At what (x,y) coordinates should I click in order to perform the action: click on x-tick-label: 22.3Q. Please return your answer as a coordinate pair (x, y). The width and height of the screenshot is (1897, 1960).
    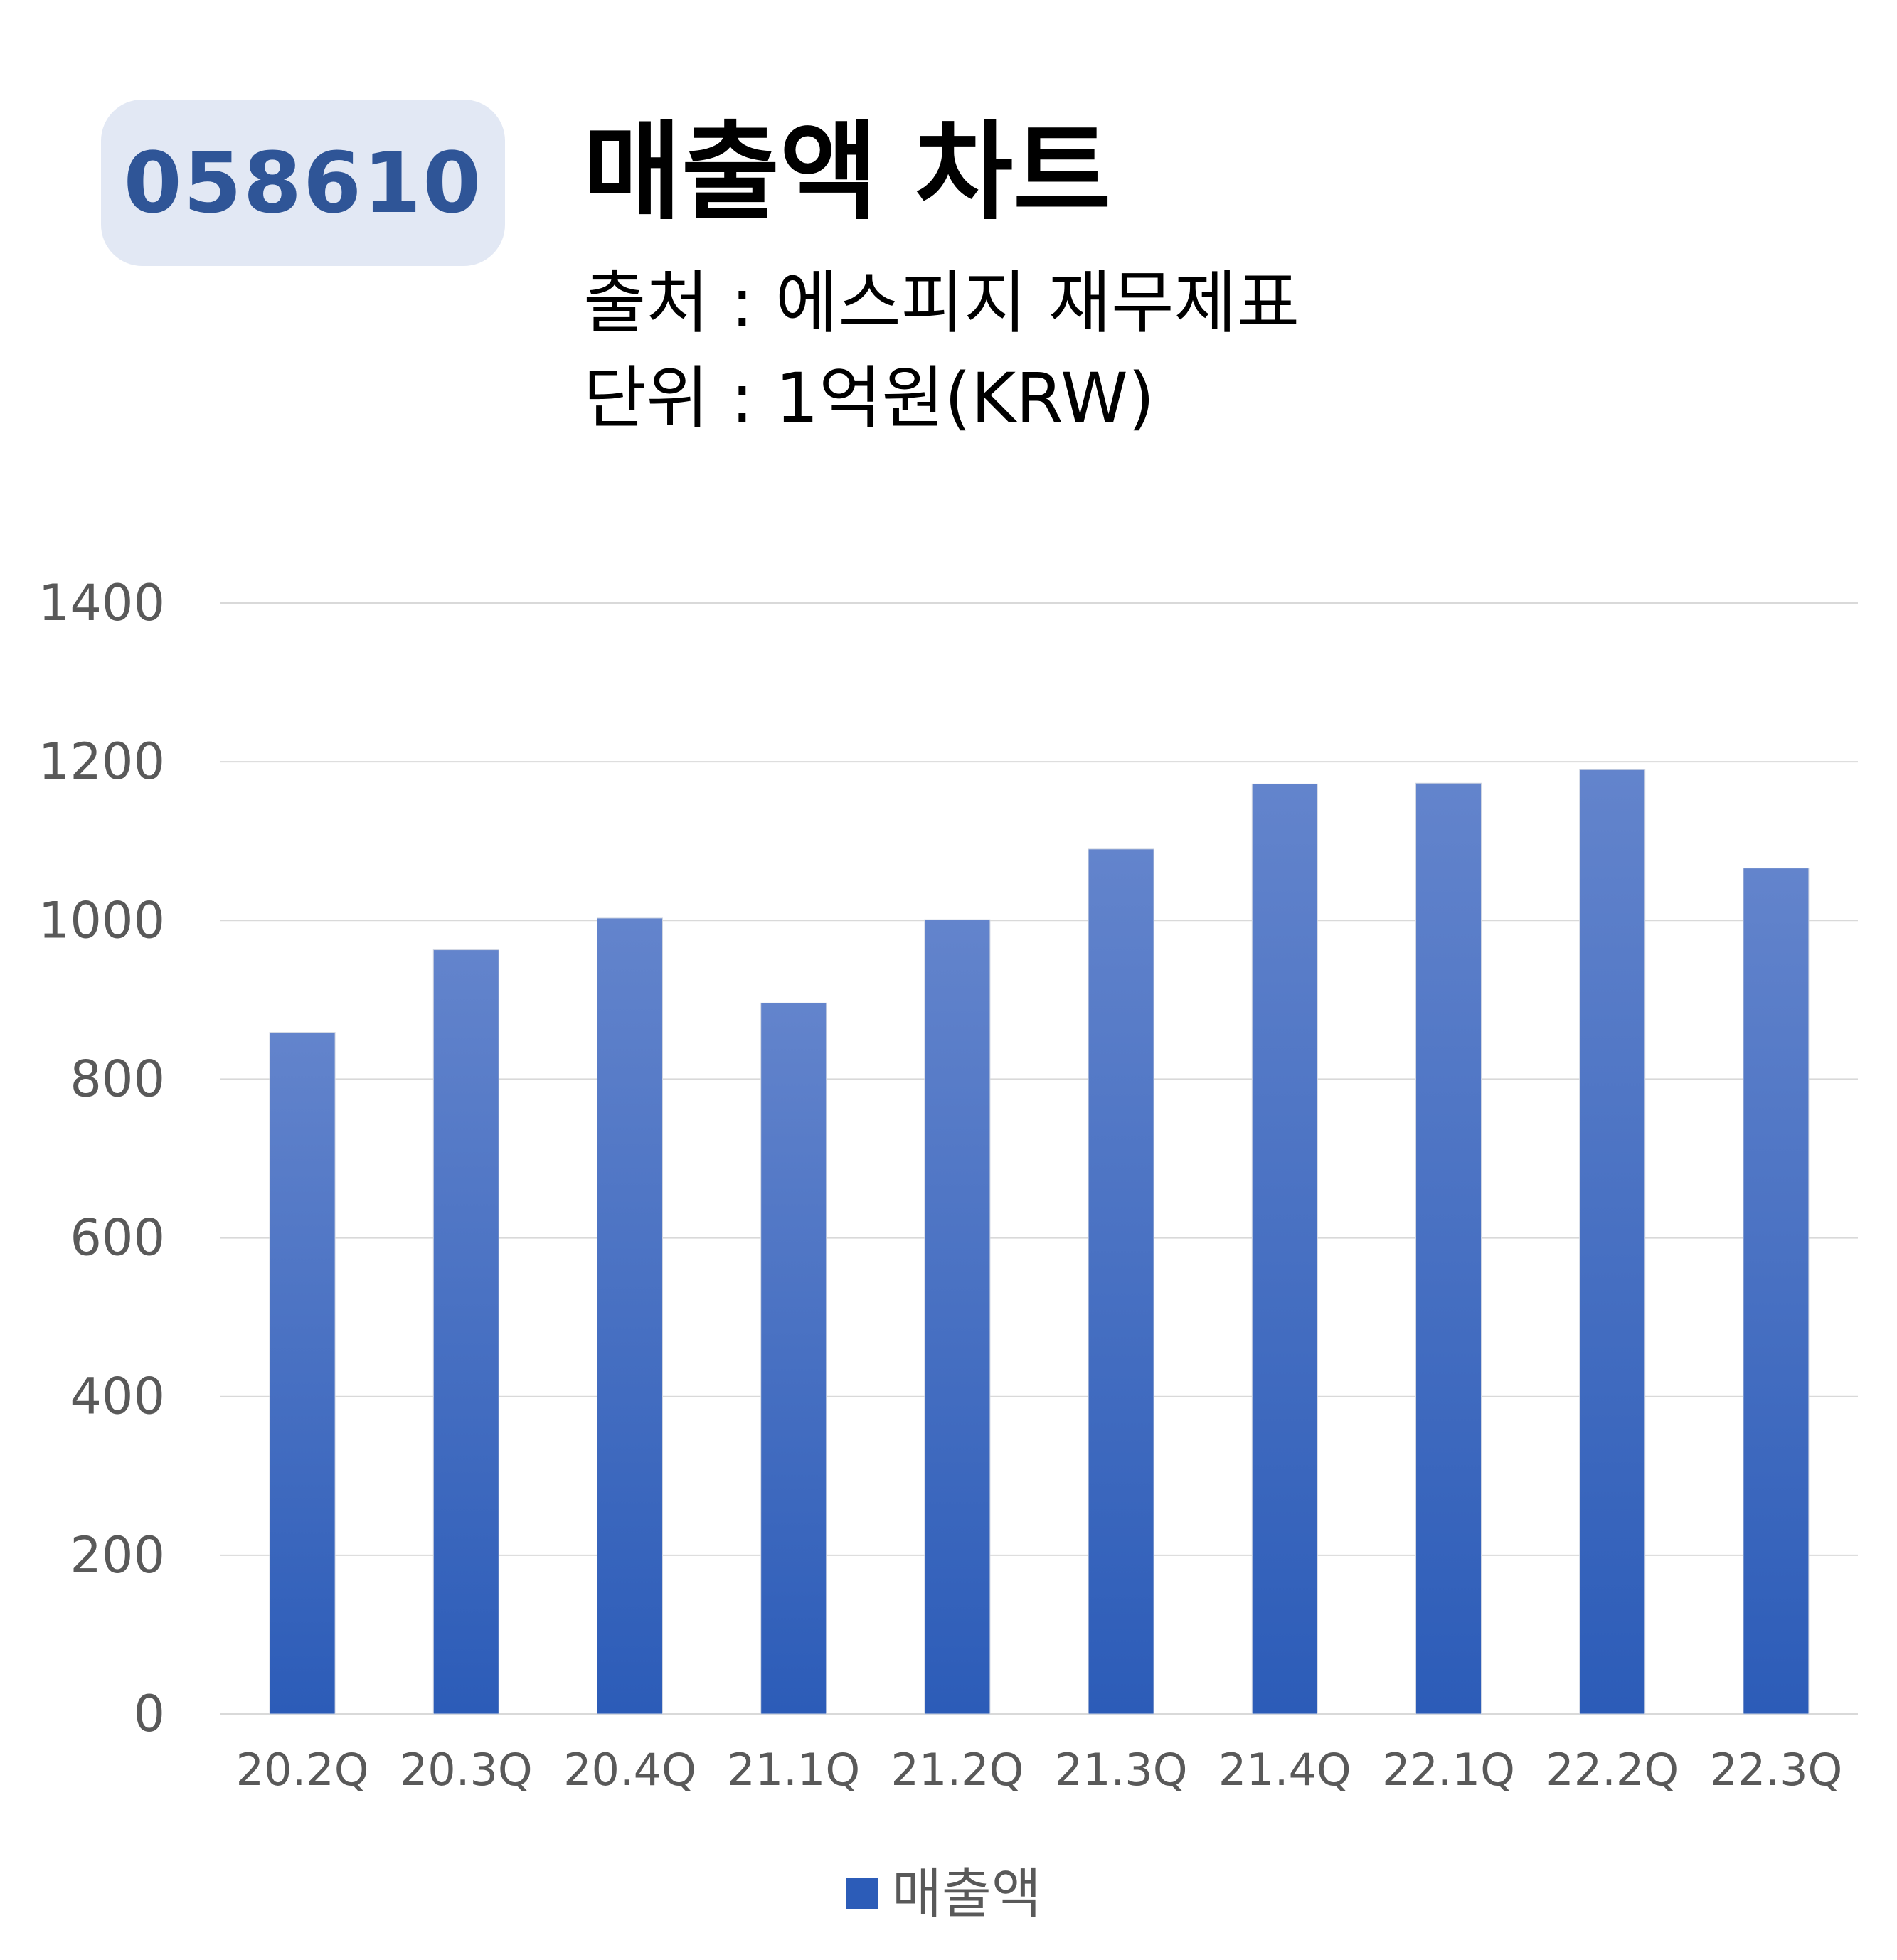
    Looking at the image, I should click on (1775, 1770).